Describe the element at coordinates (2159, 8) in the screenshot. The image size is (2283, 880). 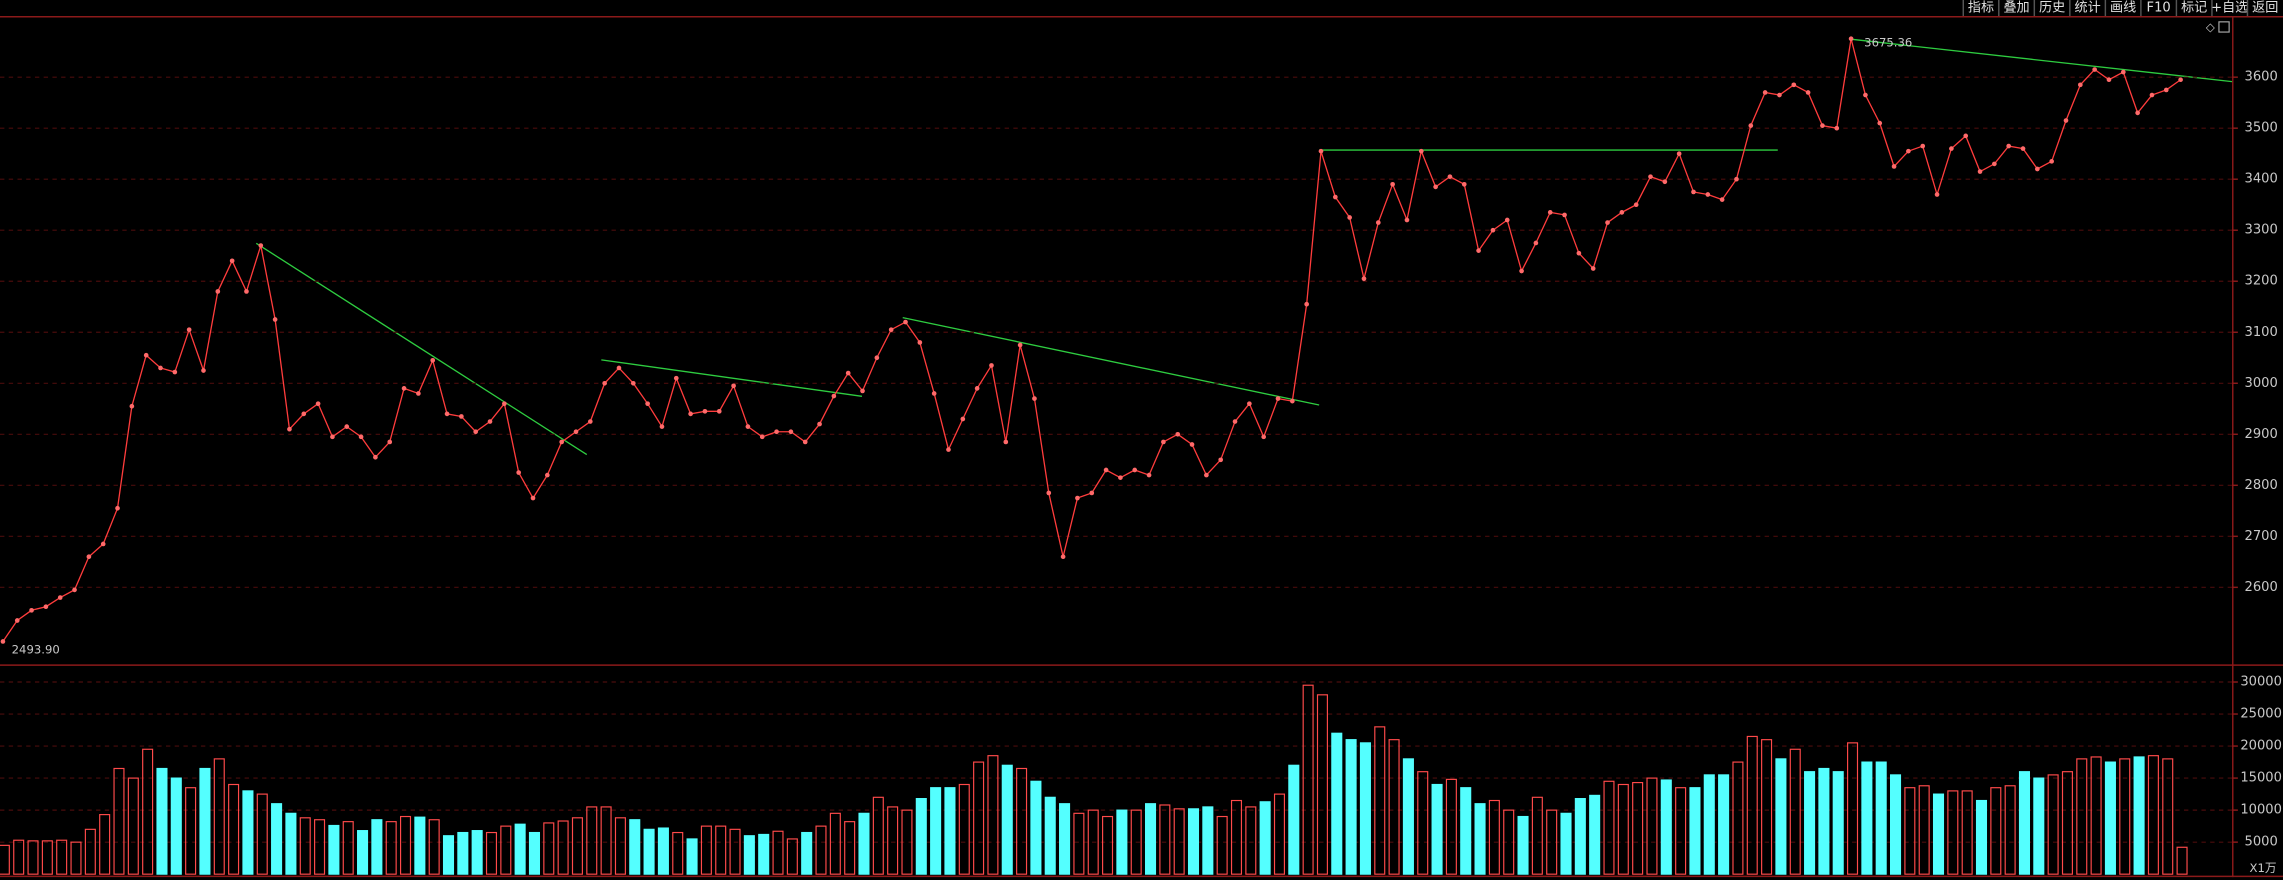
I see `menu-button: F10` at that location.